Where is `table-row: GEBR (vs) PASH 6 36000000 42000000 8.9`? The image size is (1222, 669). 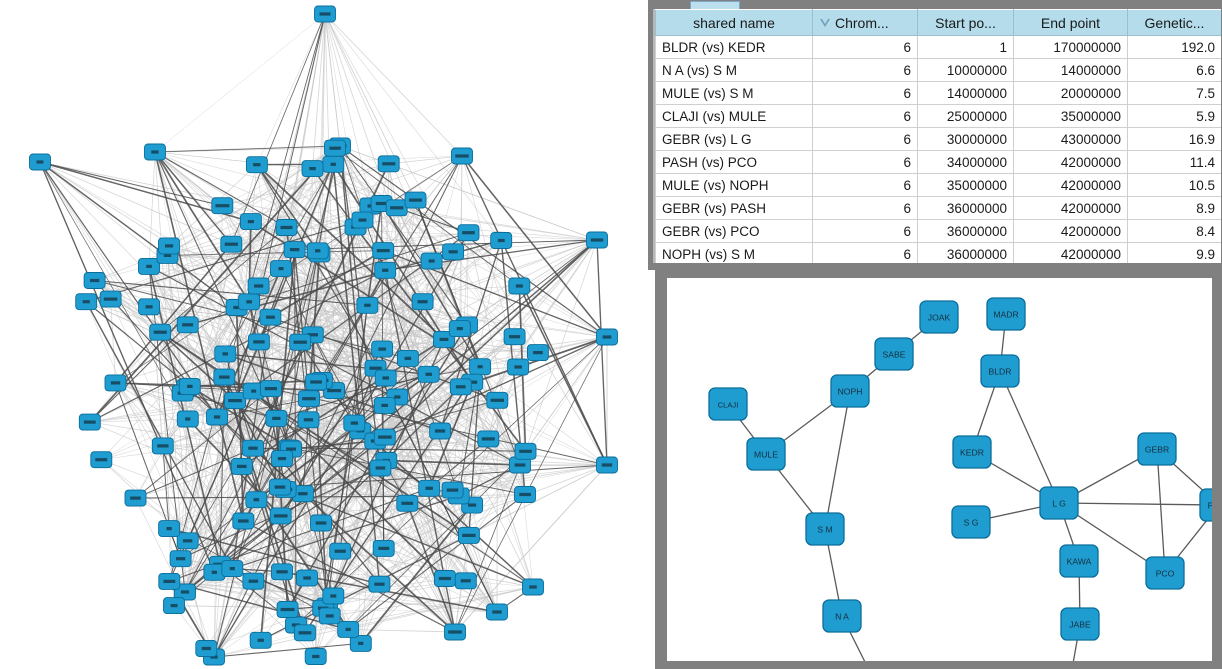
table-row: GEBR (vs) PASH 6 36000000 42000000 8.9 is located at coordinates (938, 208).